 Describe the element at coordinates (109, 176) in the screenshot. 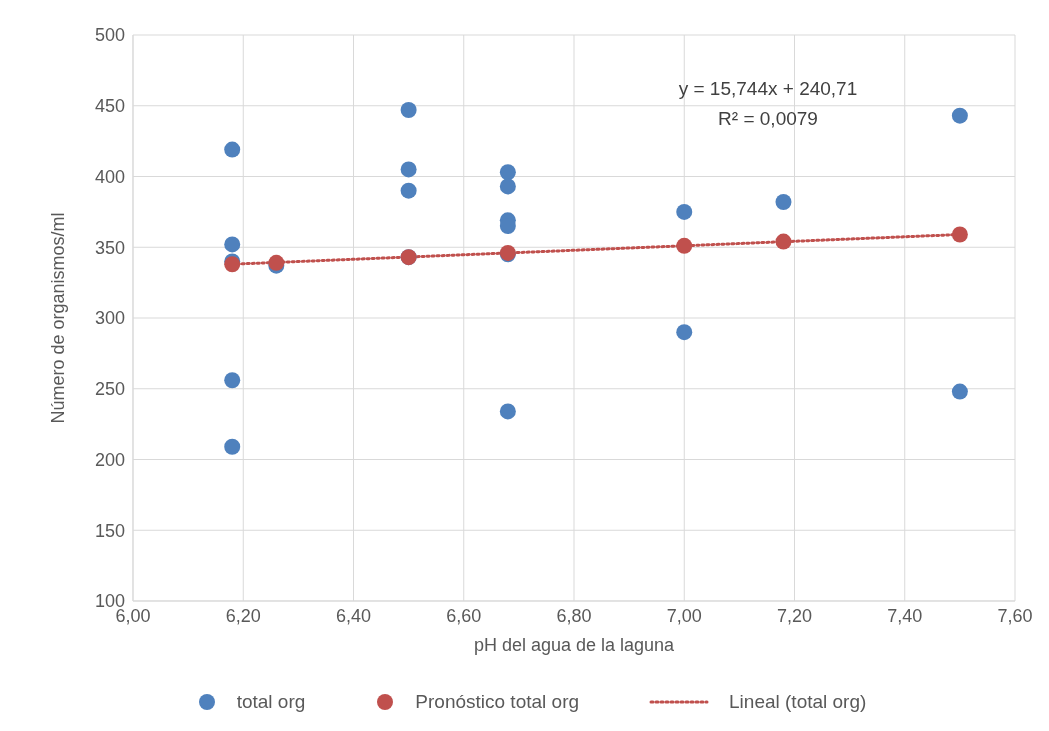

I see `y-tick-label: 400` at that location.